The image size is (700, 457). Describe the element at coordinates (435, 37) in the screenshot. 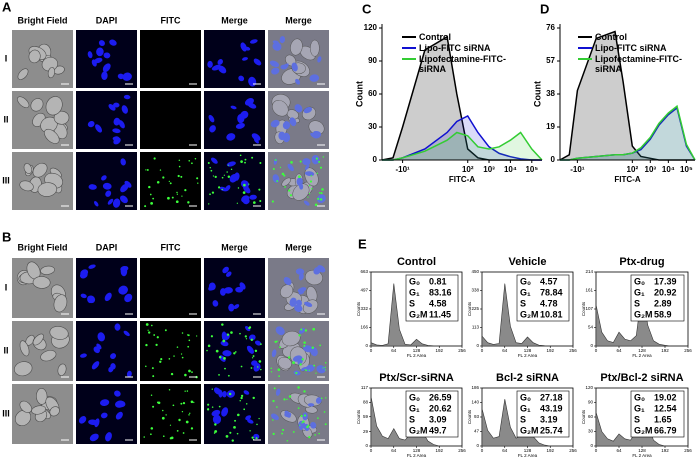

I see `legend-label: Control` at that location.